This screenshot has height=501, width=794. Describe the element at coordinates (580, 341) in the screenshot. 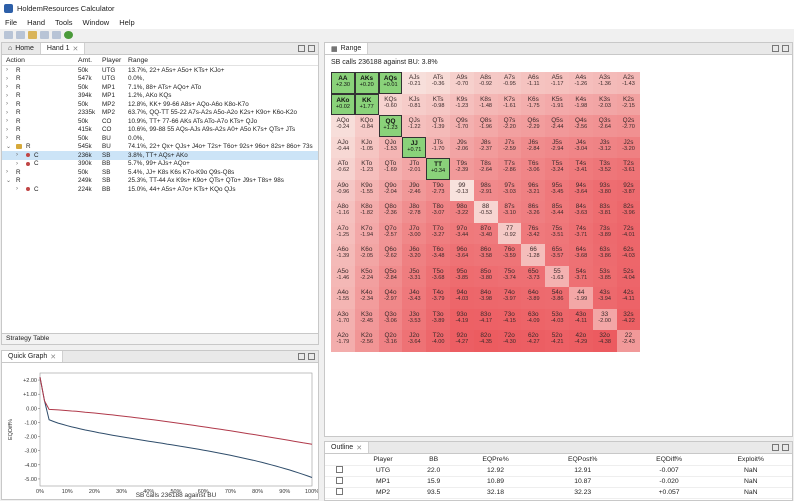

I see `hand-cell: 42o -4.29` at that location.